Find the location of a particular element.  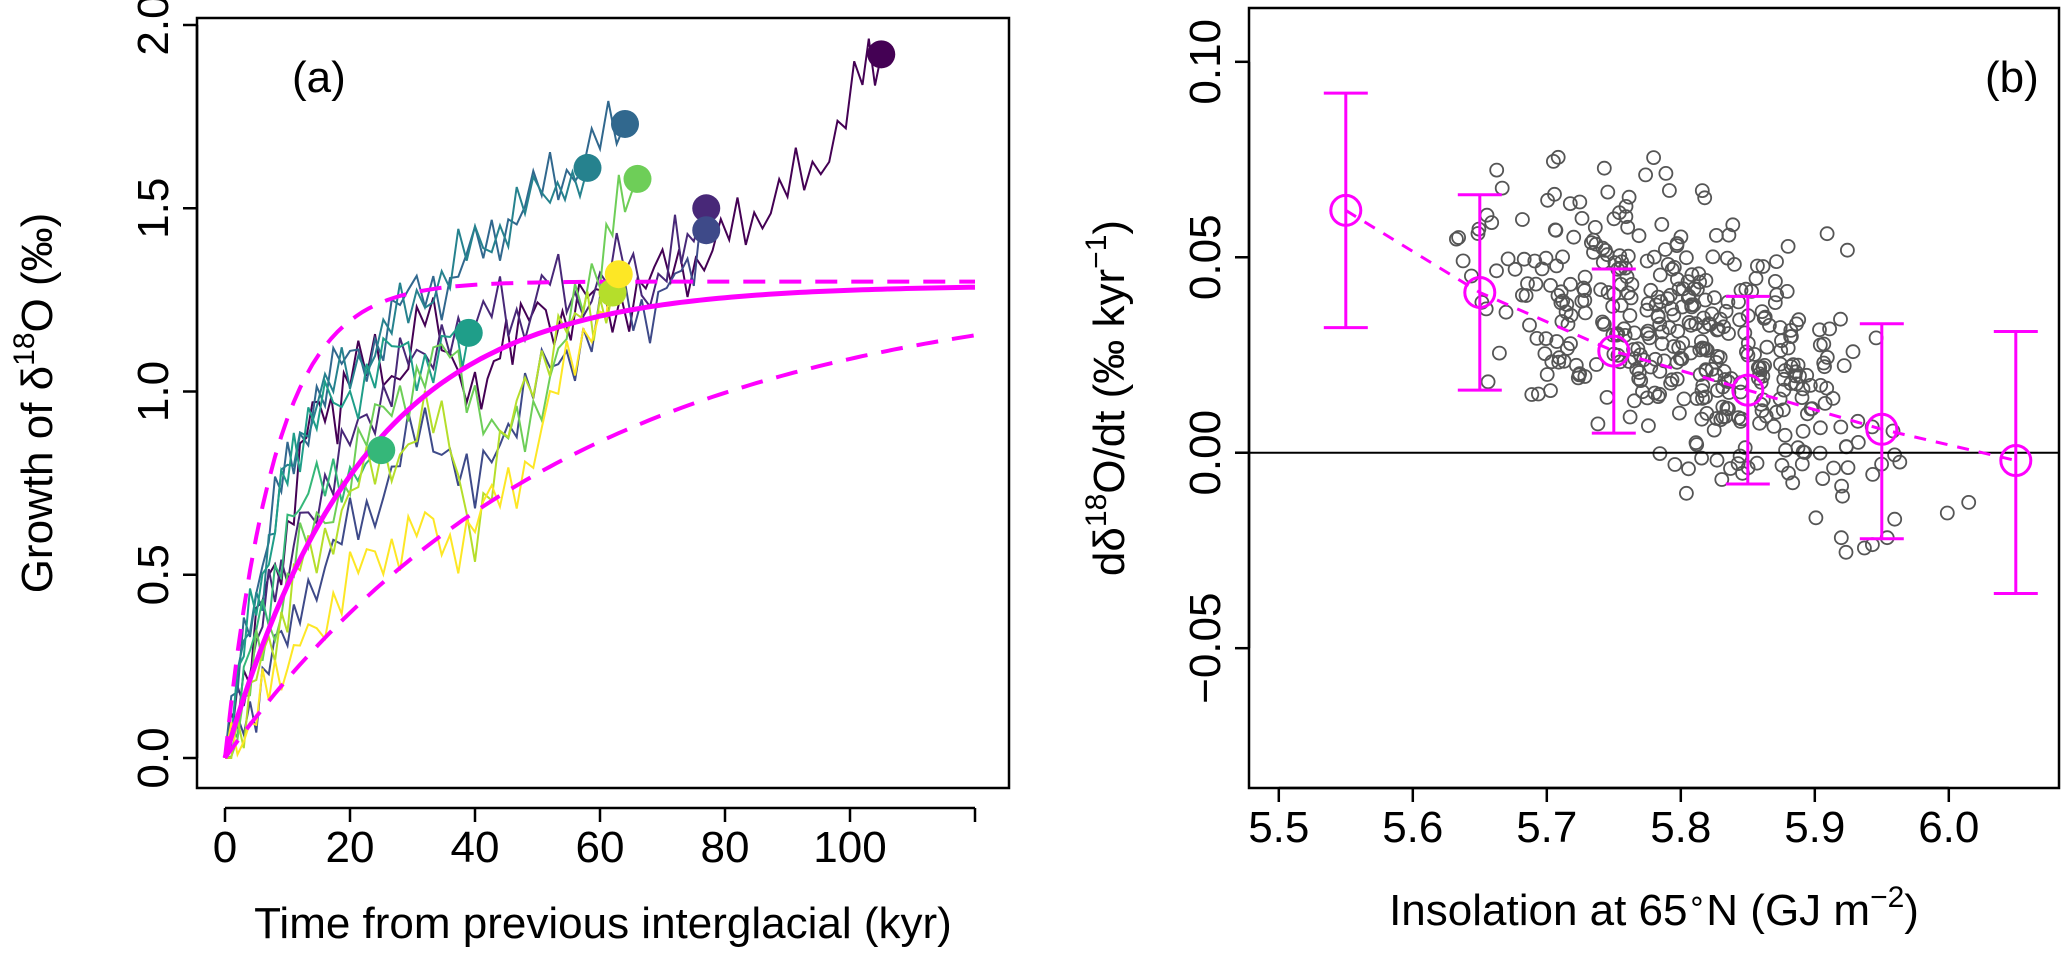

panel-a-y-tick-label: 0.0 is located at coordinates (153, 757).